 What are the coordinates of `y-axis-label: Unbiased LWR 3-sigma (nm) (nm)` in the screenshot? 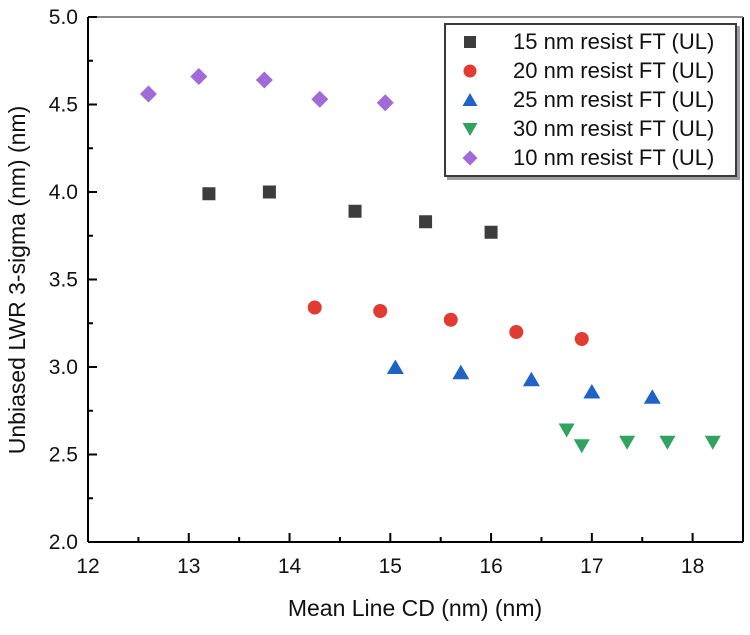 It's located at (17, 280).